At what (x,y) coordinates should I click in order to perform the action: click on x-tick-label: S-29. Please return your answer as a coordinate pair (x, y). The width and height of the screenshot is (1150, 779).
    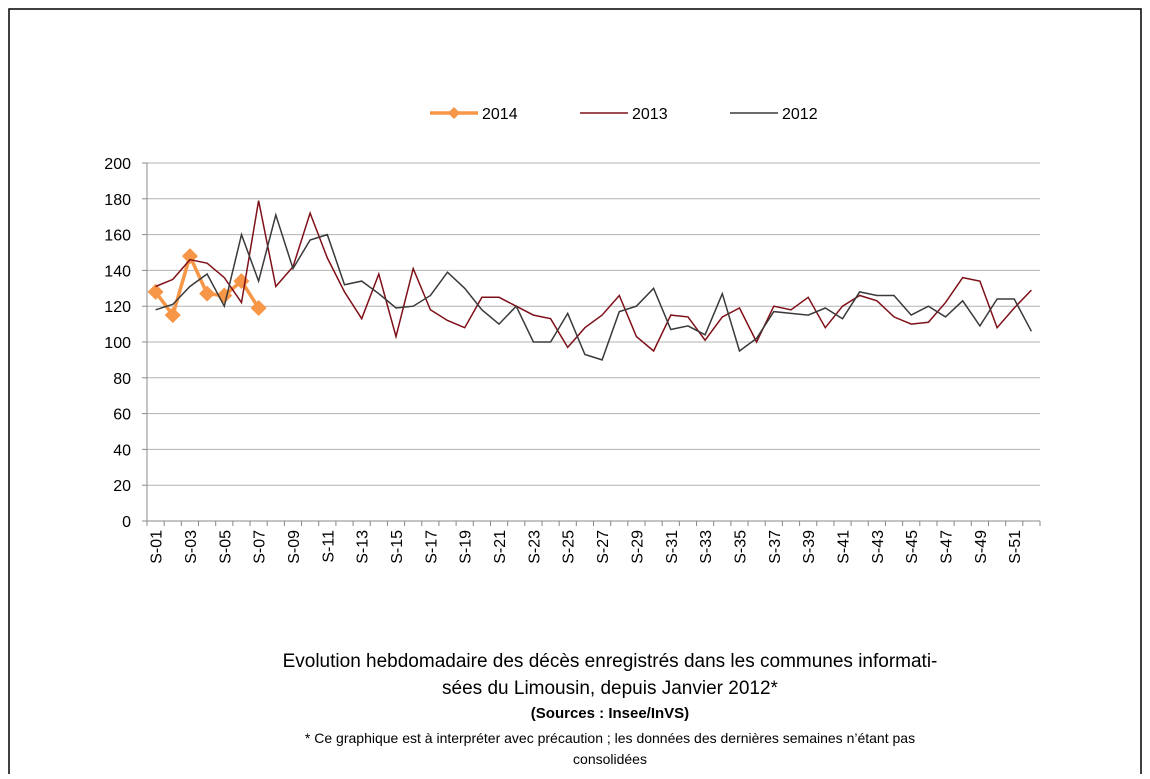
    Looking at the image, I should click on (637, 547).